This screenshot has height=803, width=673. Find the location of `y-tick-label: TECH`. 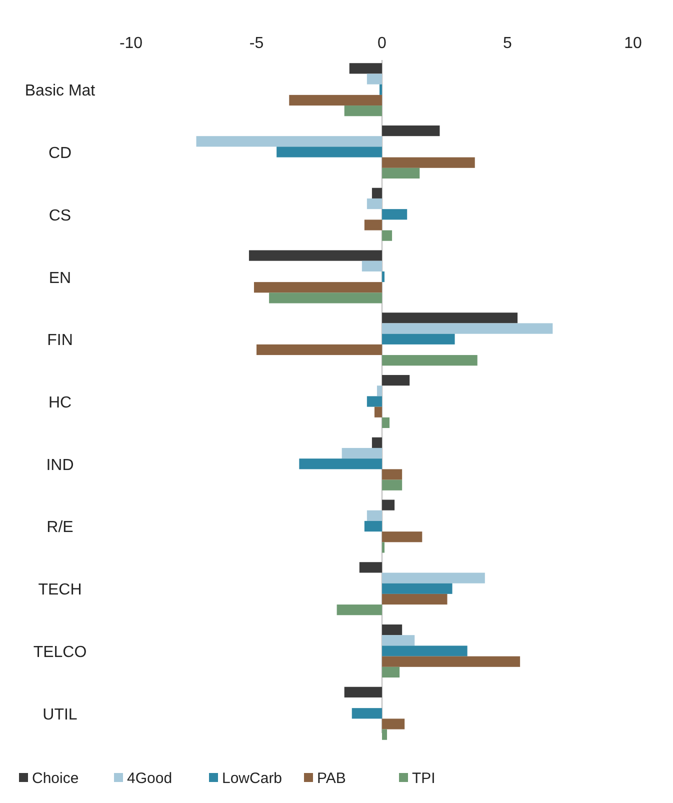

y-tick-label: TECH is located at coordinates (60, 590).